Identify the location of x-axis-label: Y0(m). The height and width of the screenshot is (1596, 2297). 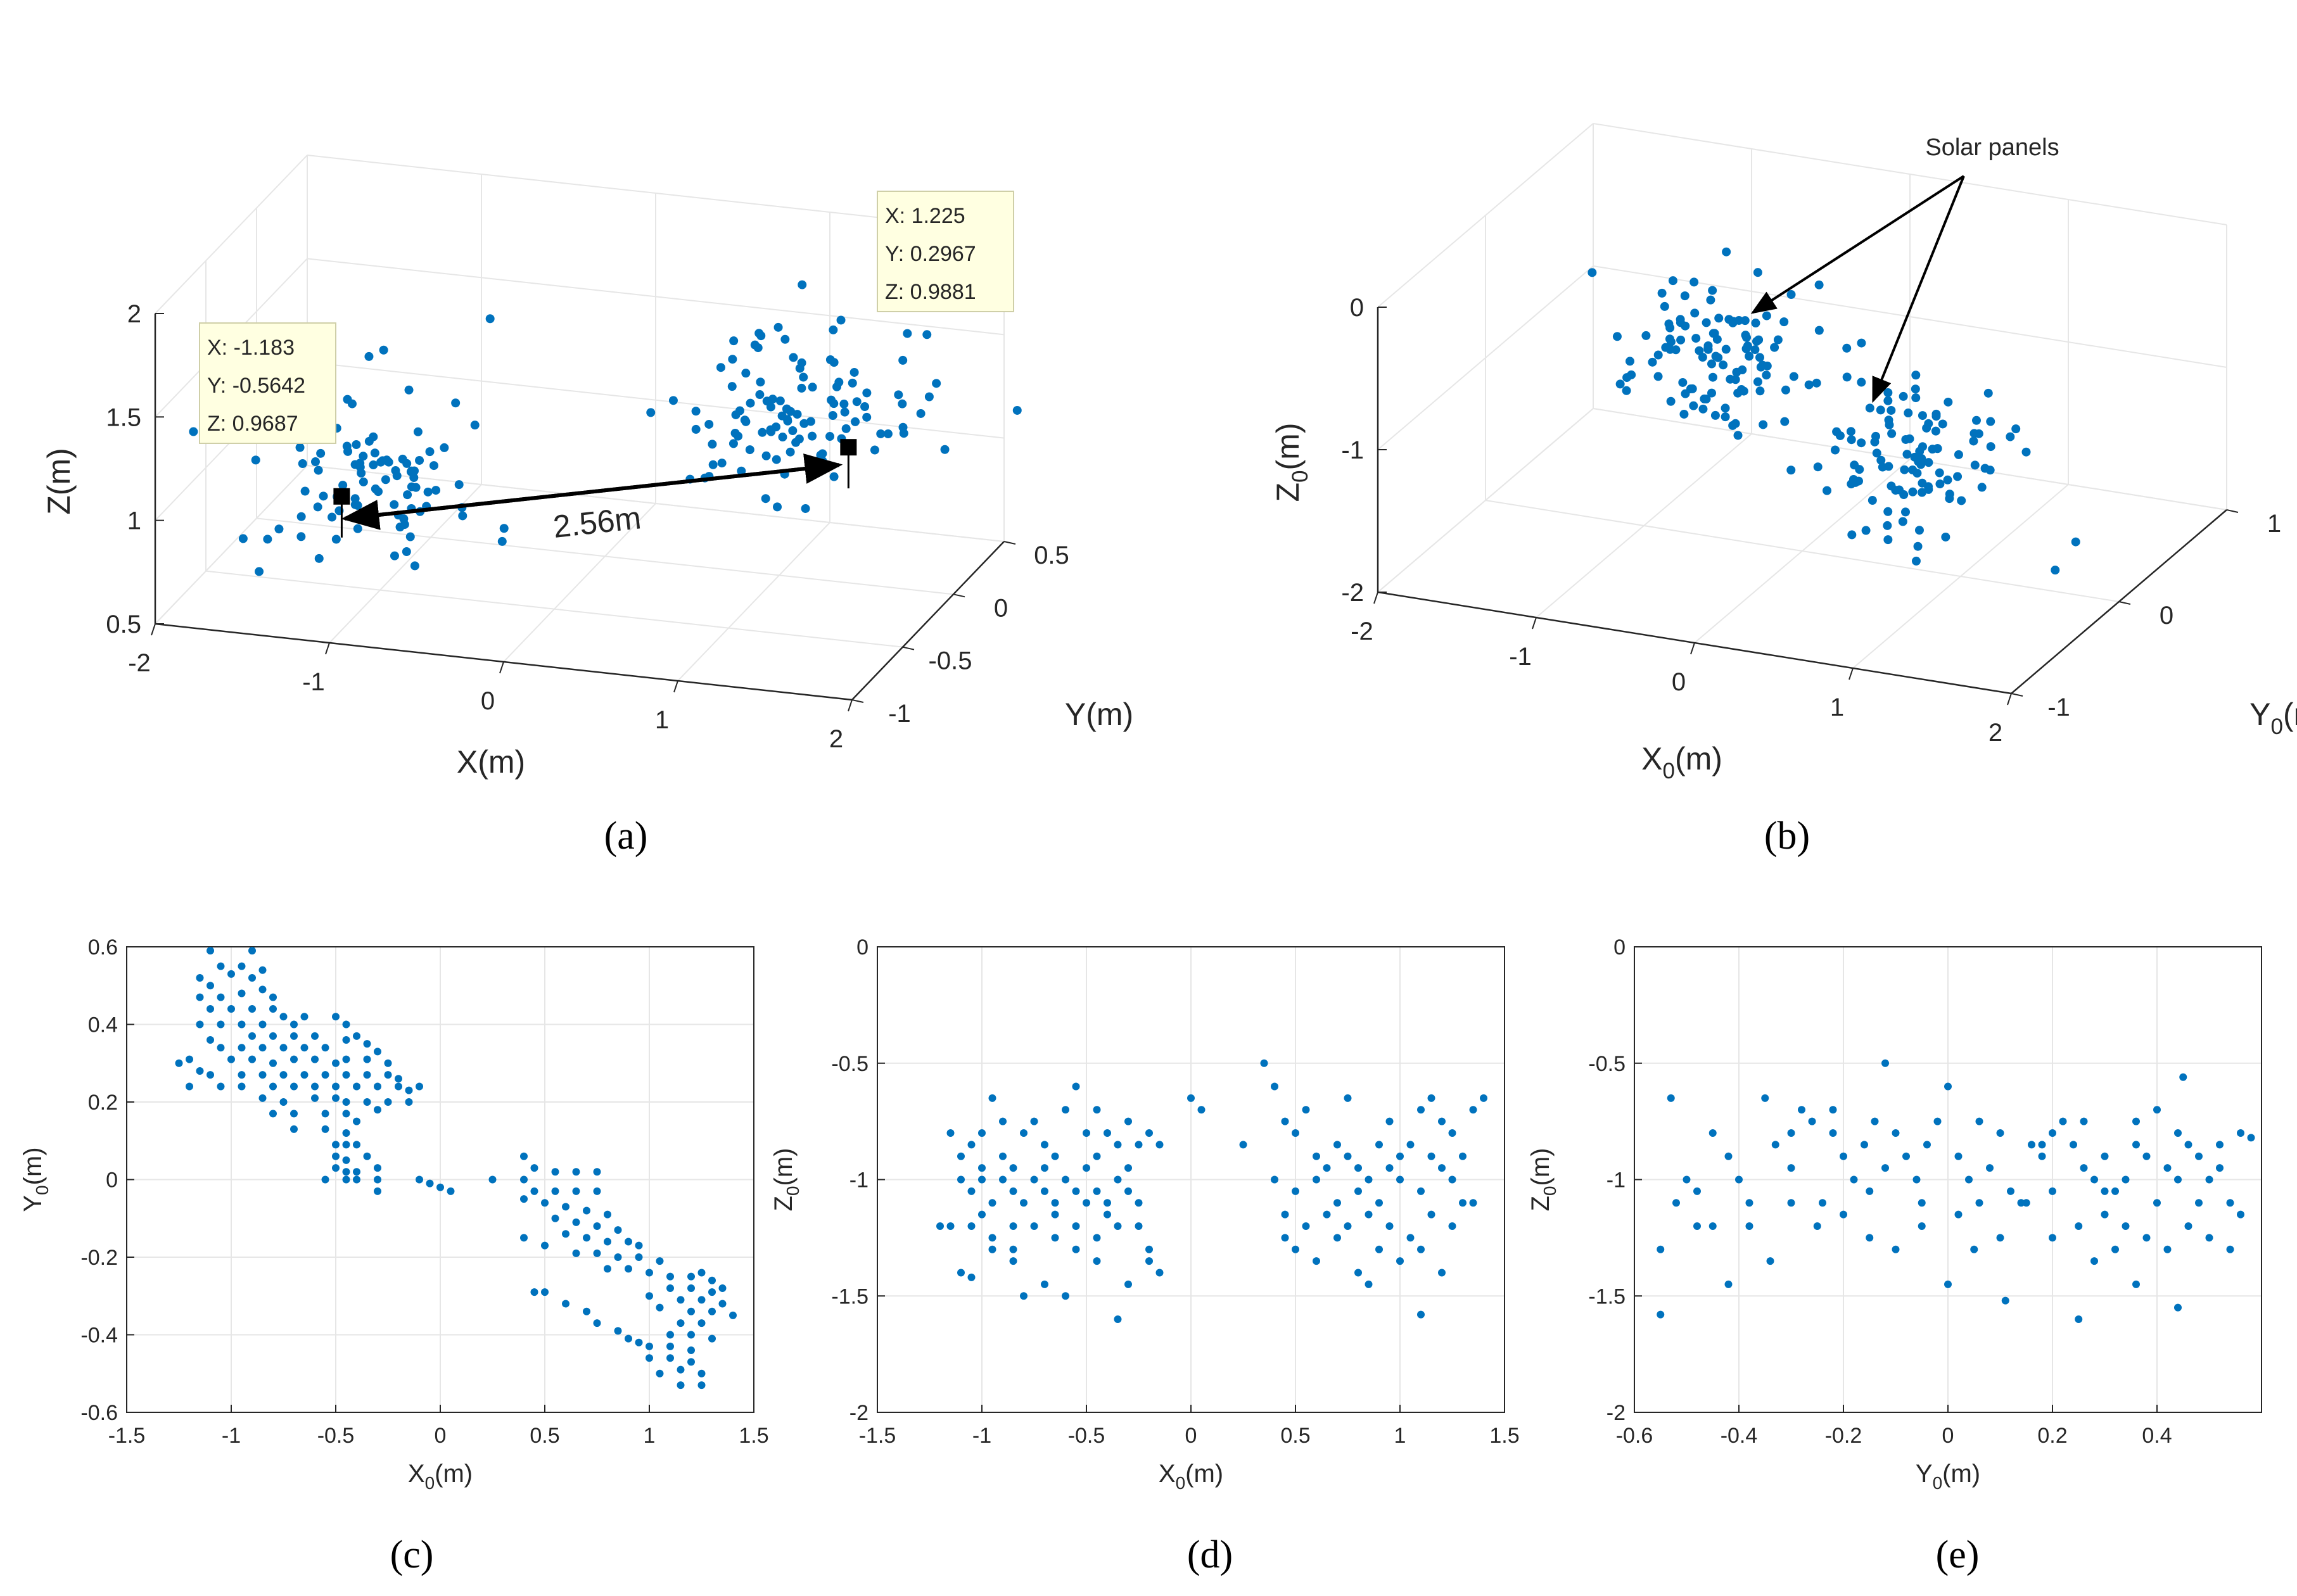
(1948, 1476).